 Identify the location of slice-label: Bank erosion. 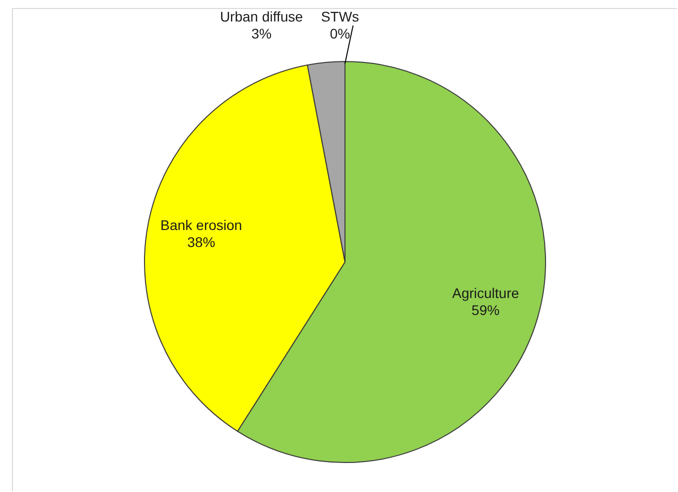
(201, 224).